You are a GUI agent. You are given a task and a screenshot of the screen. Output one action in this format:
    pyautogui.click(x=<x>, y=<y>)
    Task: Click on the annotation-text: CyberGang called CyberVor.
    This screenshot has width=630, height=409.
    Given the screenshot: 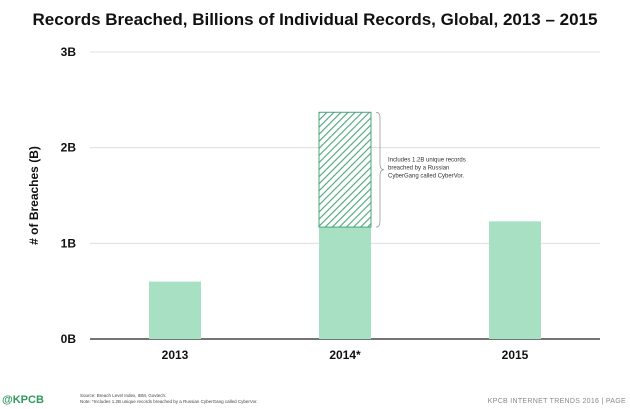 What is the action you would take?
    pyautogui.click(x=426, y=177)
    